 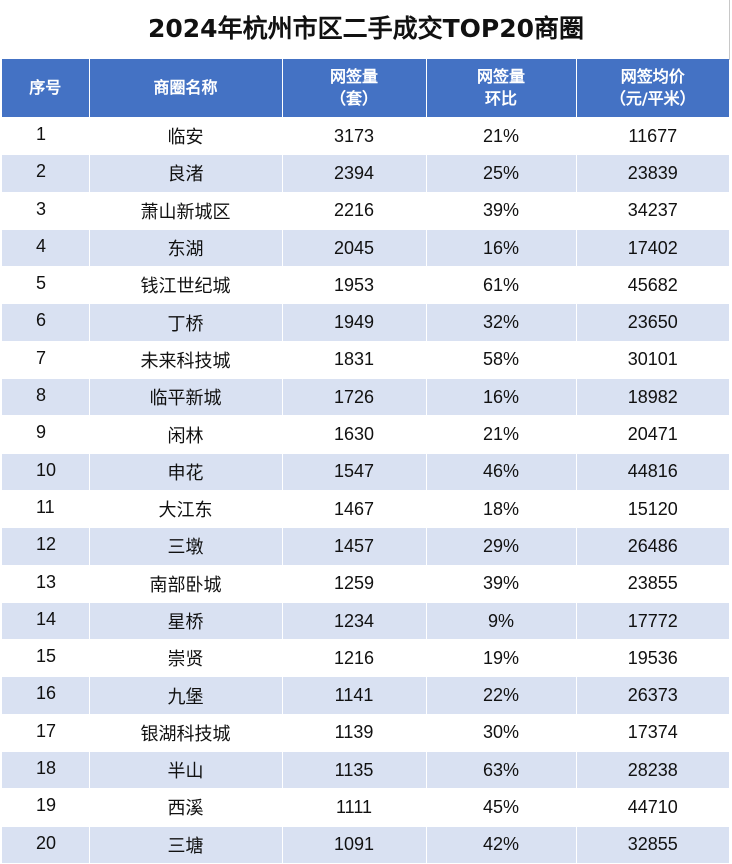 I want to click on rank-cell: 11, so click(x=46, y=509).